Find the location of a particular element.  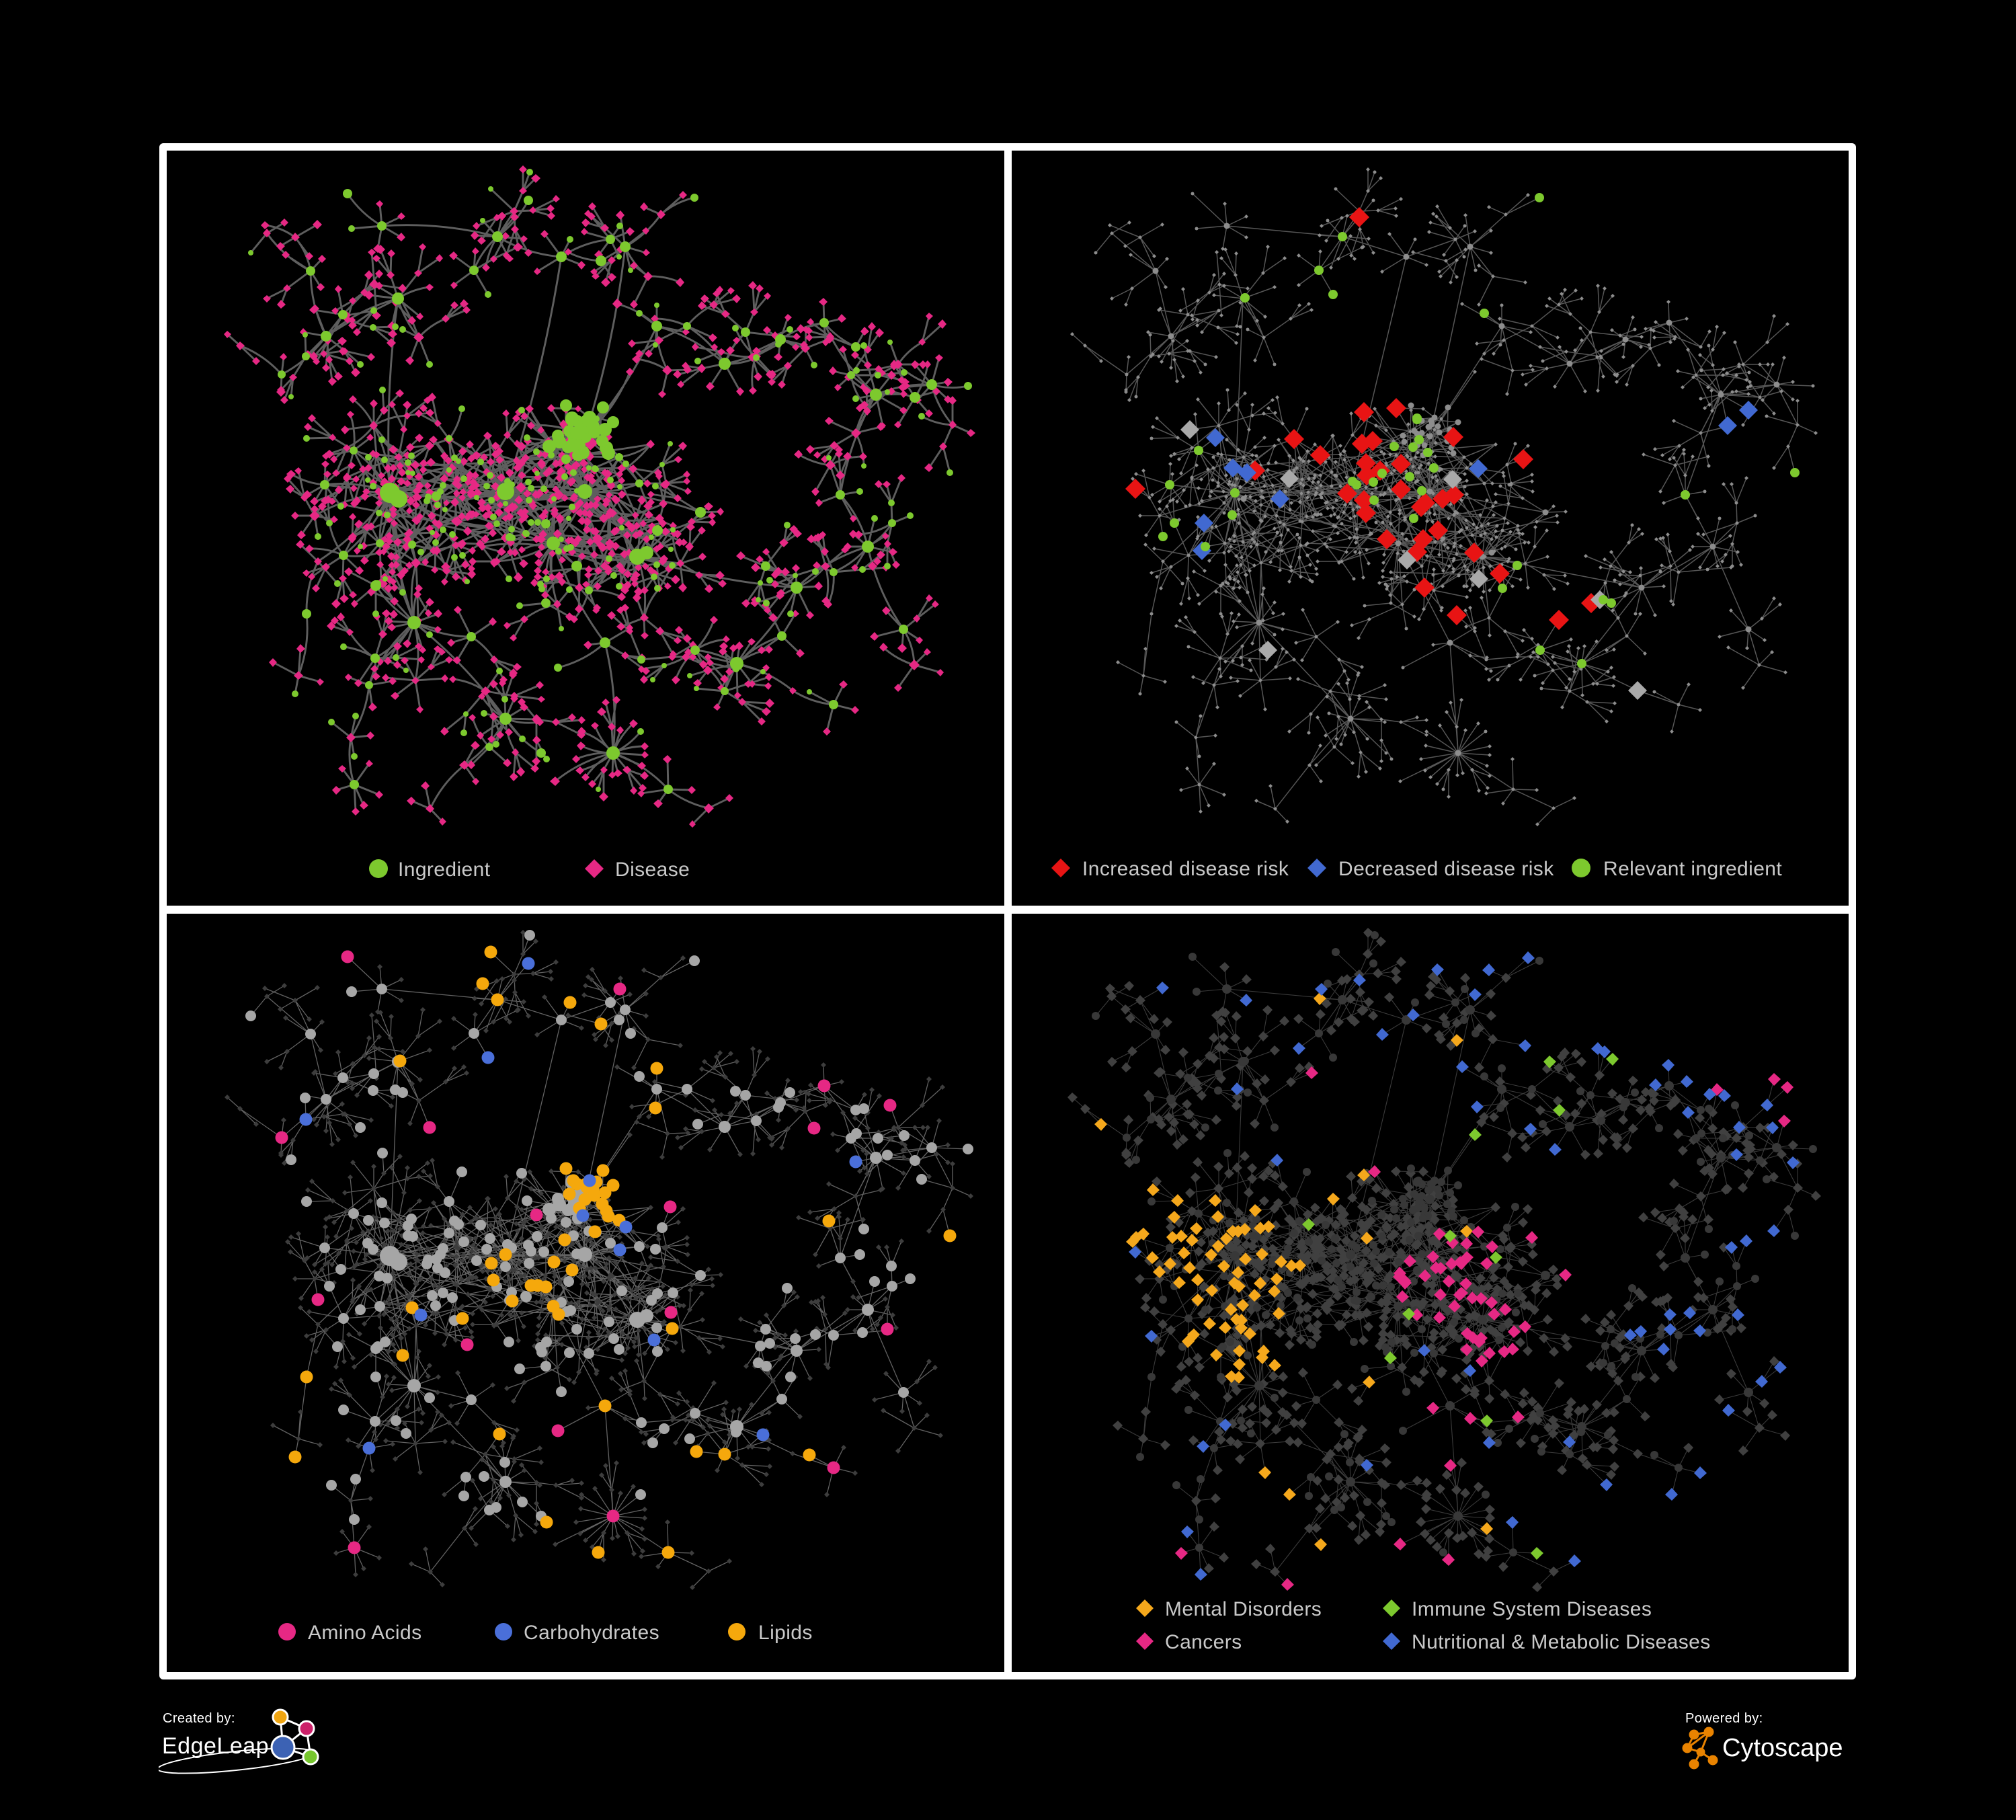

svg-text: Amino Acids is located at coordinates (364, 1633).